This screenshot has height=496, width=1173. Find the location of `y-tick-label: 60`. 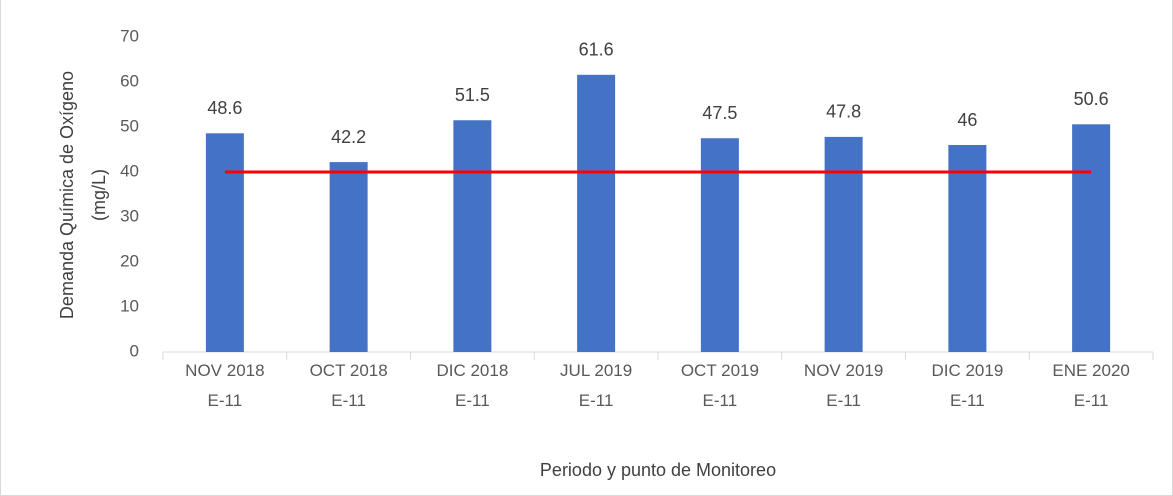

y-tick-label: 60 is located at coordinates (129, 80).